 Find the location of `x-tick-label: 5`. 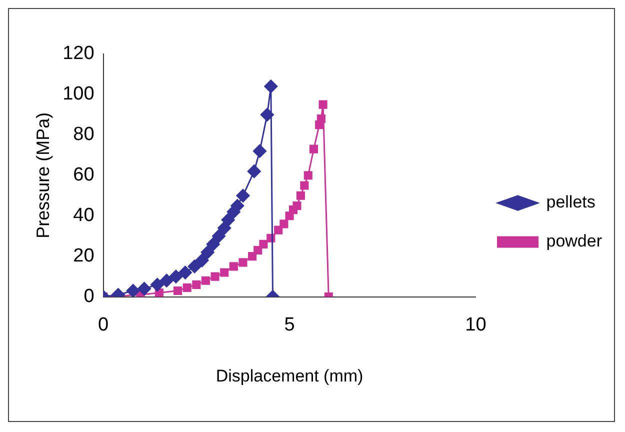

x-tick-label: 5 is located at coordinates (289, 325).